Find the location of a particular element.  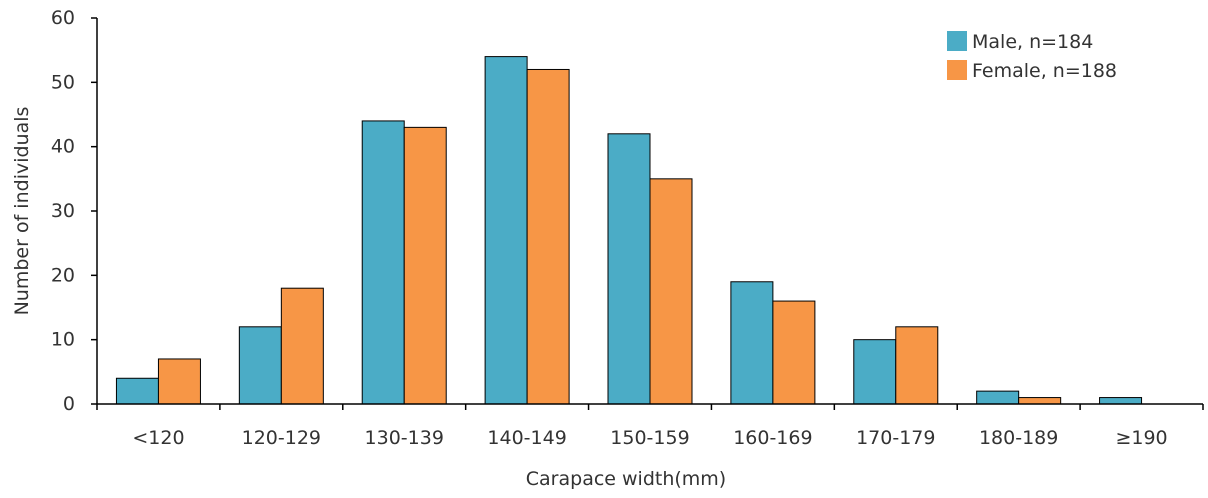

legend-label: Female, n=188 is located at coordinates (1044, 71).